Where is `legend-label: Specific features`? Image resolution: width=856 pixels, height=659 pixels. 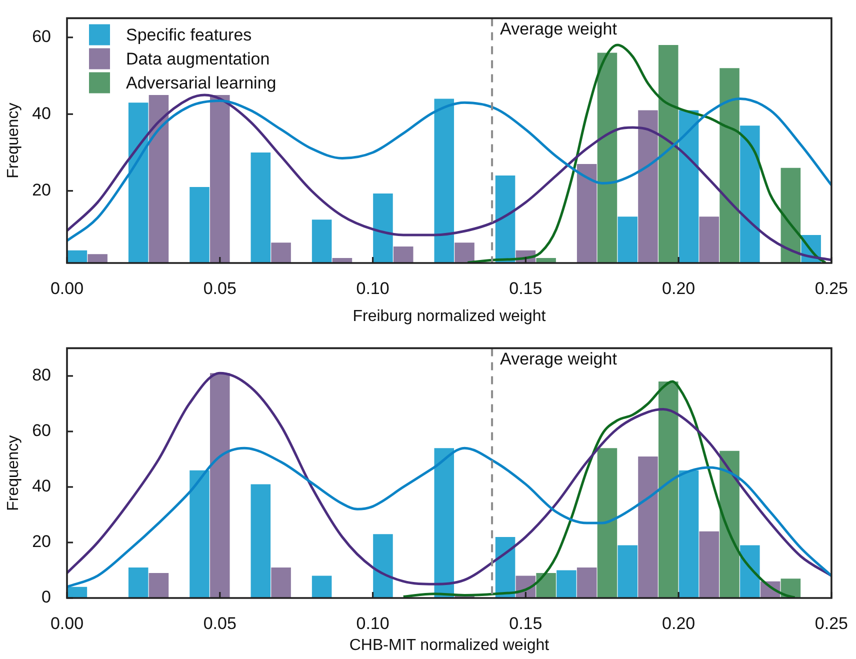 legend-label: Specific features is located at coordinates (189, 34).